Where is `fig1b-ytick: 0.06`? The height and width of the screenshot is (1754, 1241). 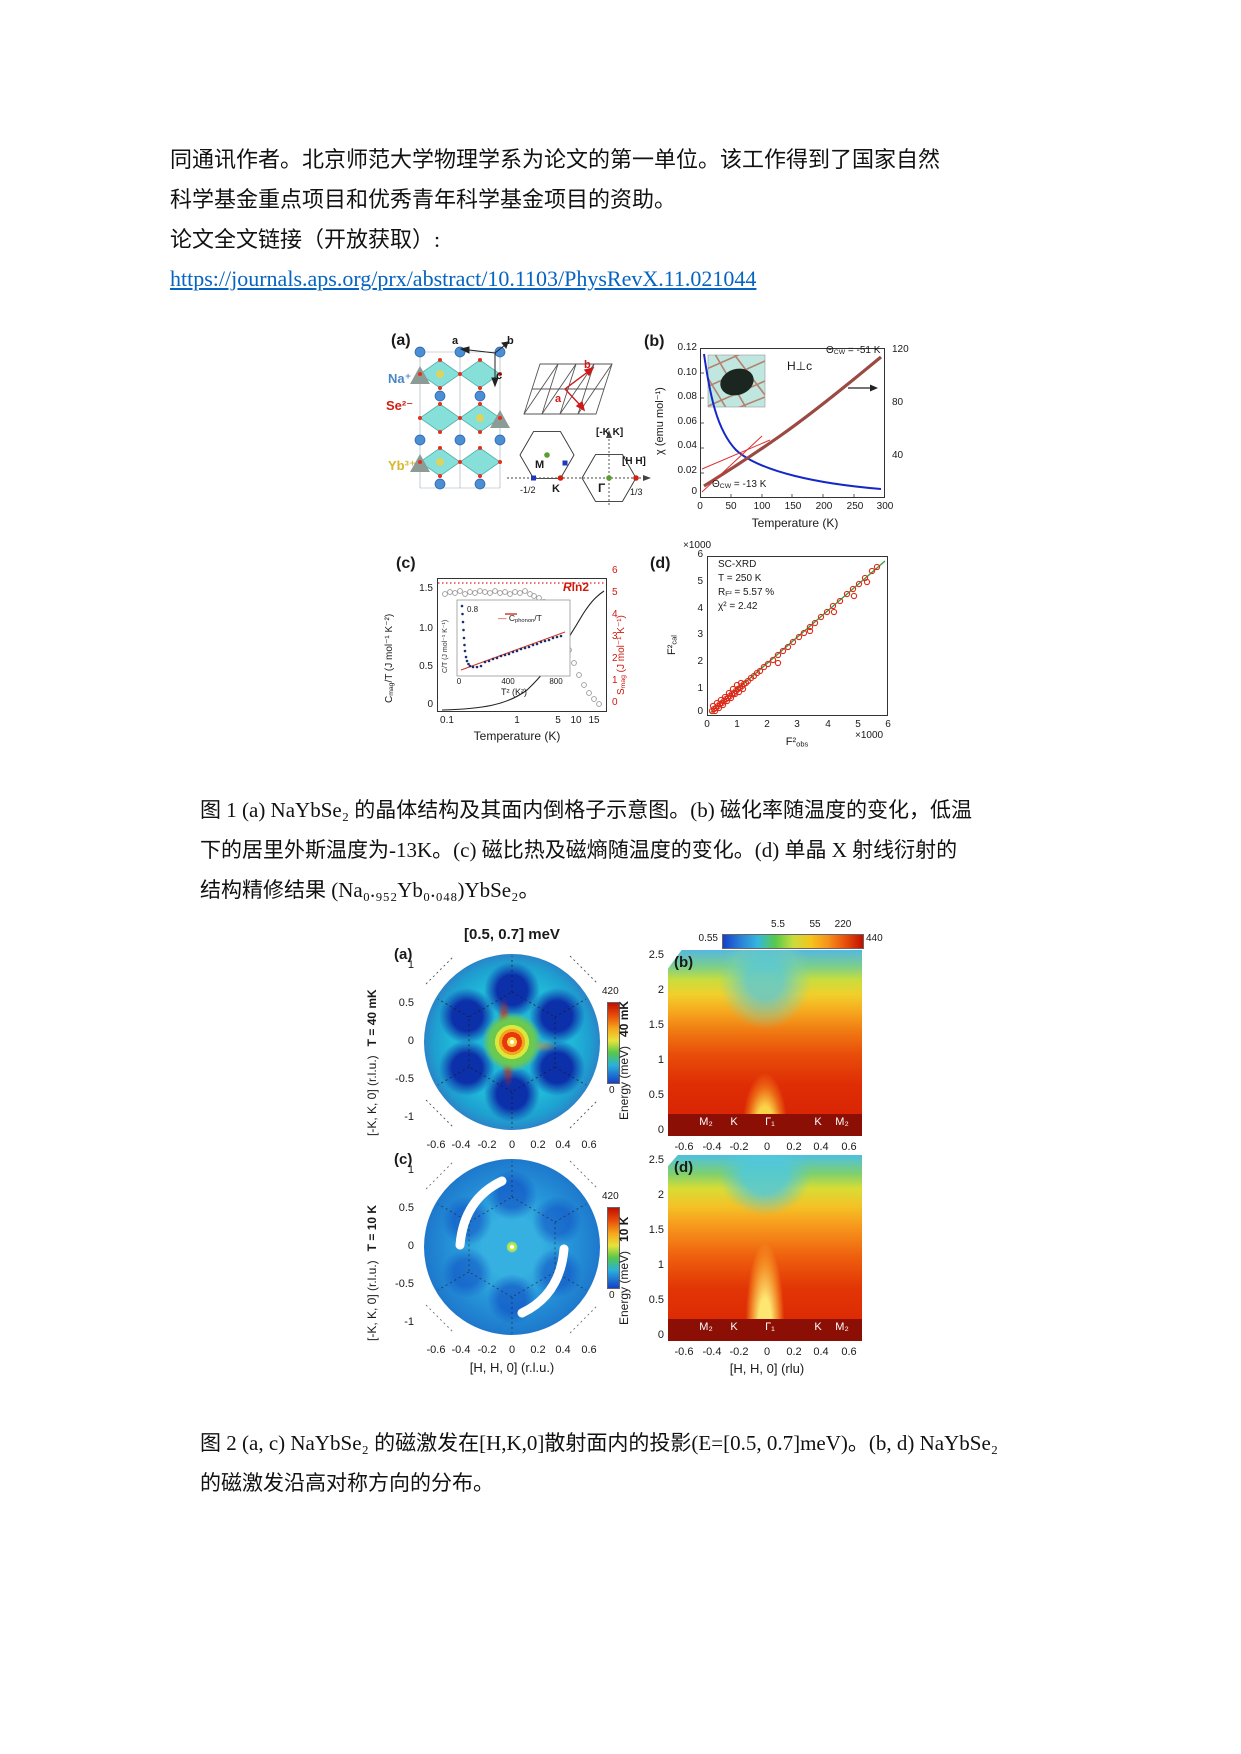
fig1b-ytick: 0.06 is located at coordinates (687, 421).